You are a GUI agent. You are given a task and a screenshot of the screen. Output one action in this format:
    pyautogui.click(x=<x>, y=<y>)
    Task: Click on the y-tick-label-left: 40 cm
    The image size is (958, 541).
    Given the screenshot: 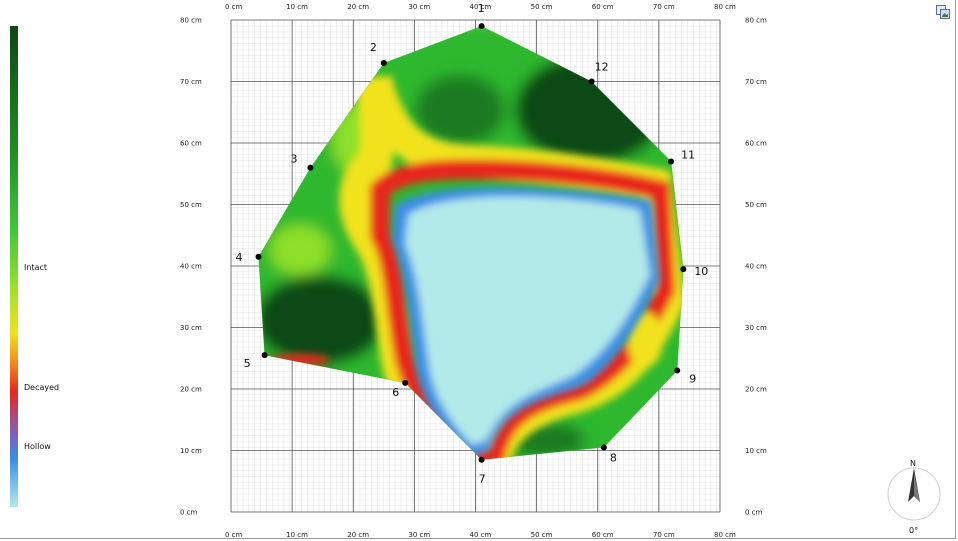 What is the action you would take?
    pyautogui.click(x=191, y=267)
    